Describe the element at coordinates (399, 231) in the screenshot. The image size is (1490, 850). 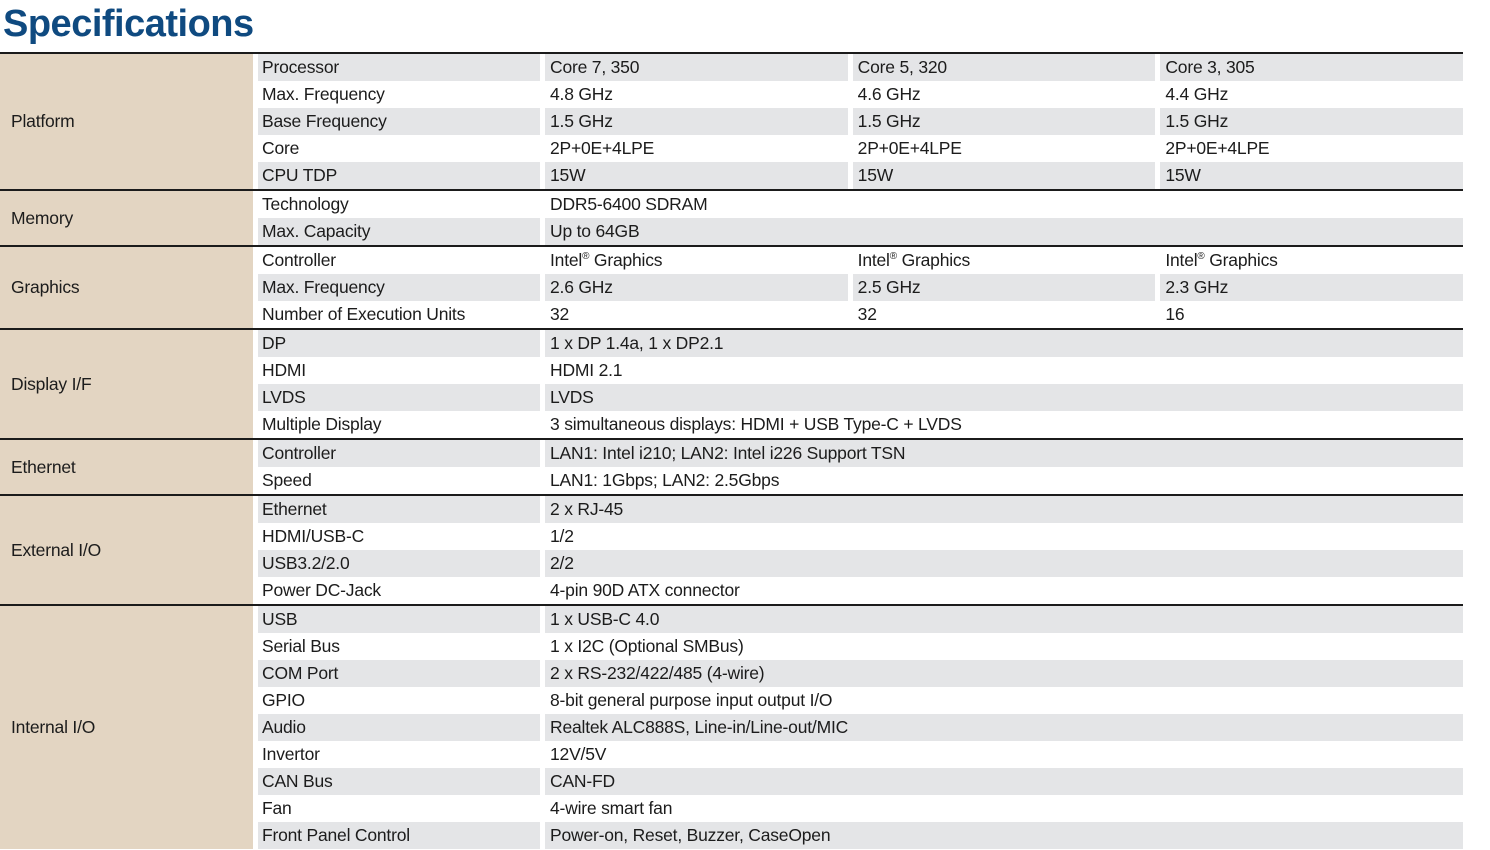
I see `spec-label: Max. Capacity` at that location.